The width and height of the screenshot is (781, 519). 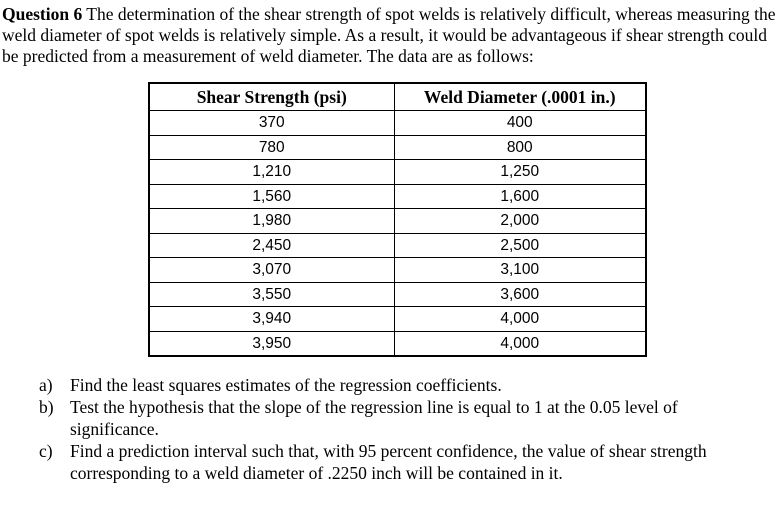 I want to click on table-row: 2,450 2,500, so click(x=397, y=245).